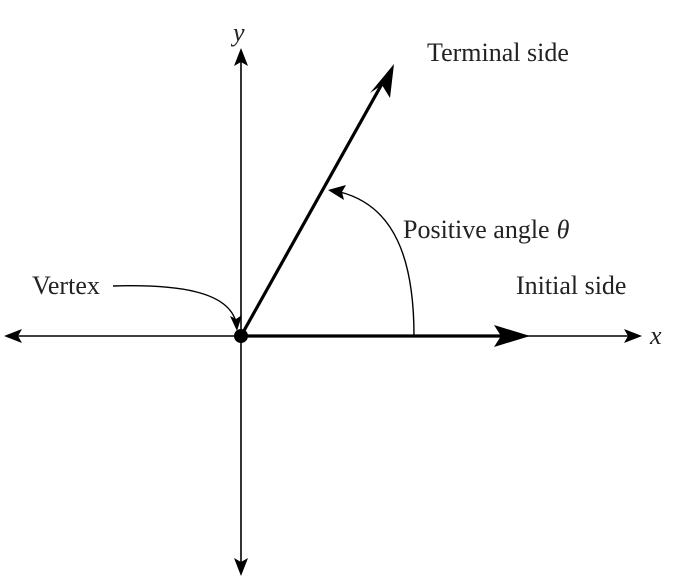  I want to click on vertex-pointer, so click(177, 308).